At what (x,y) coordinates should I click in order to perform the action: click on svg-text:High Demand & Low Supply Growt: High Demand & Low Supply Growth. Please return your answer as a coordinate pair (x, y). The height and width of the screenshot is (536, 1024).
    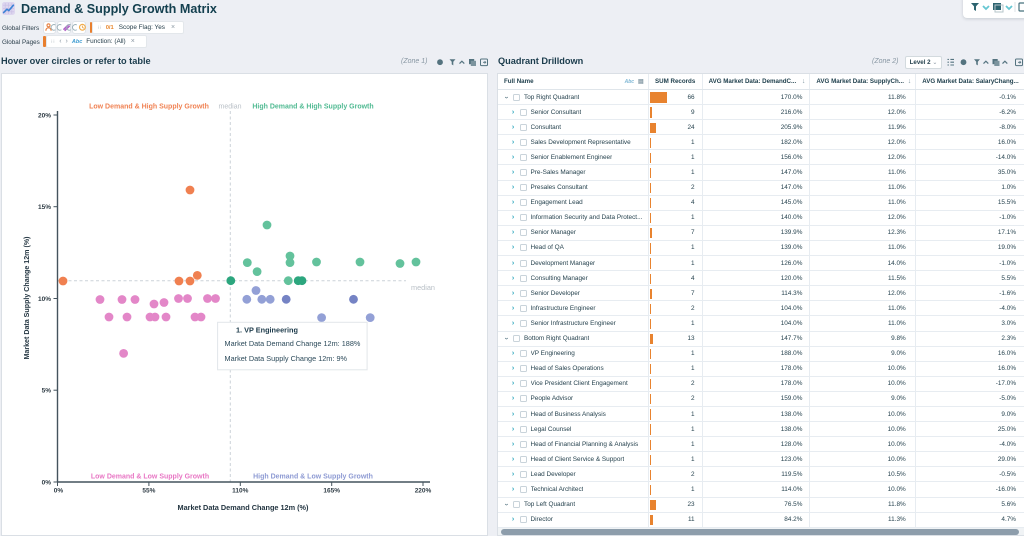
    Looking at the image, I should click on (313, 477).